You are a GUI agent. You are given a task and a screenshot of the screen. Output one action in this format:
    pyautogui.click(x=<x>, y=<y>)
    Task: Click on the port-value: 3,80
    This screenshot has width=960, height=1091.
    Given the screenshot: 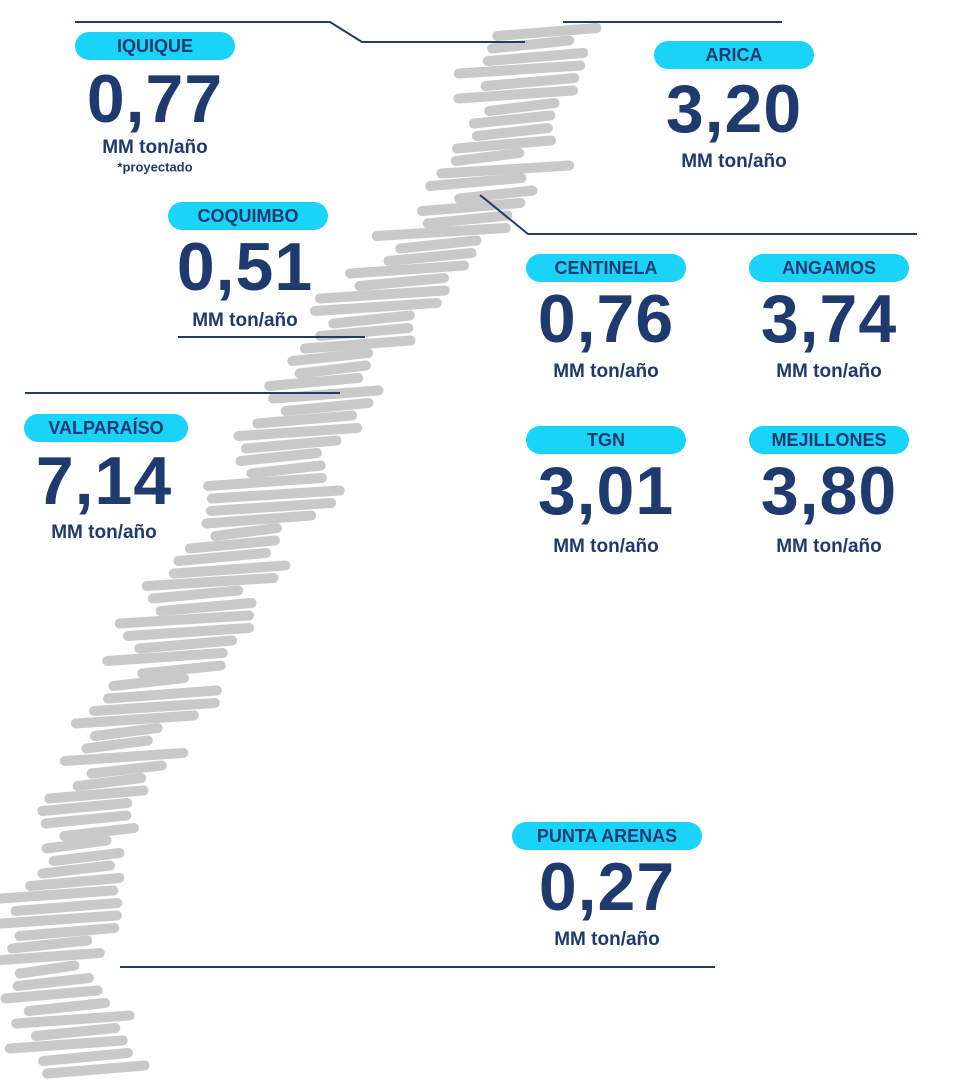 What is the action you would take?
    pyautogui.click(x=829, y=491)
    